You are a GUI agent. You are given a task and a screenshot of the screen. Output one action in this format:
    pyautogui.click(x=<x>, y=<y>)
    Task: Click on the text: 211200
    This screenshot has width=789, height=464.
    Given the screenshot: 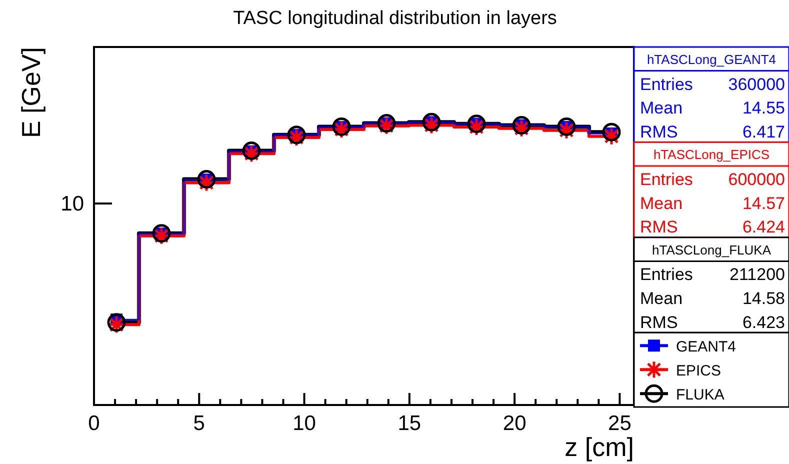 What is the action you would take?
    pyautogui.click(x=757, y=274)
    